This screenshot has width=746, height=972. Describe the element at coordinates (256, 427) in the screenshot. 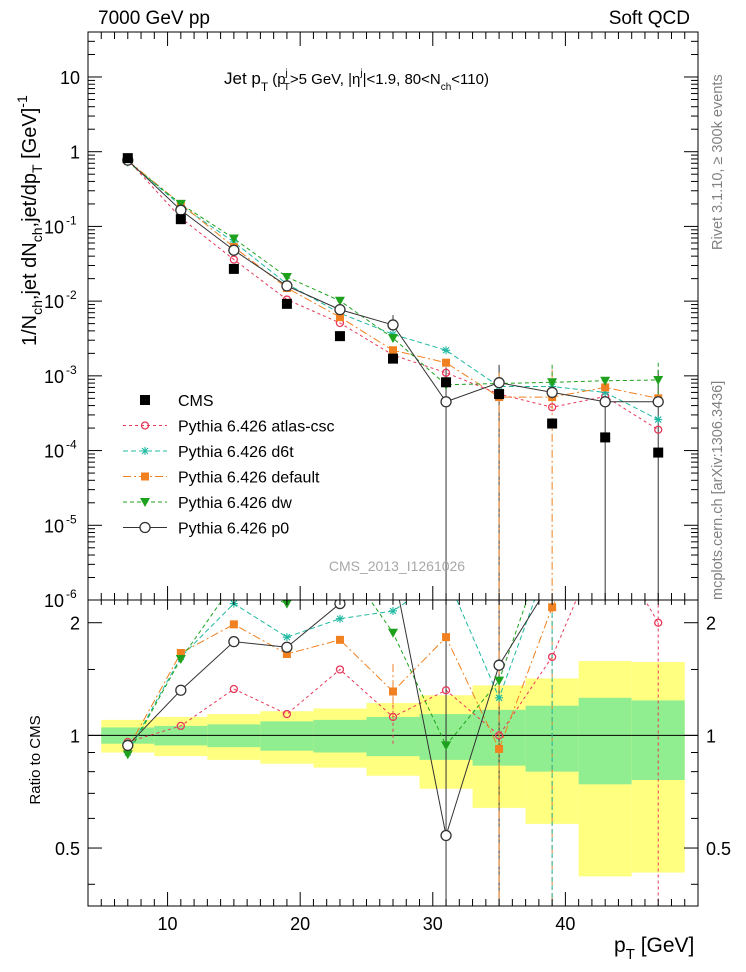

I see `legend-label-1: Pythia 6.426 atlas-csc` at that location.